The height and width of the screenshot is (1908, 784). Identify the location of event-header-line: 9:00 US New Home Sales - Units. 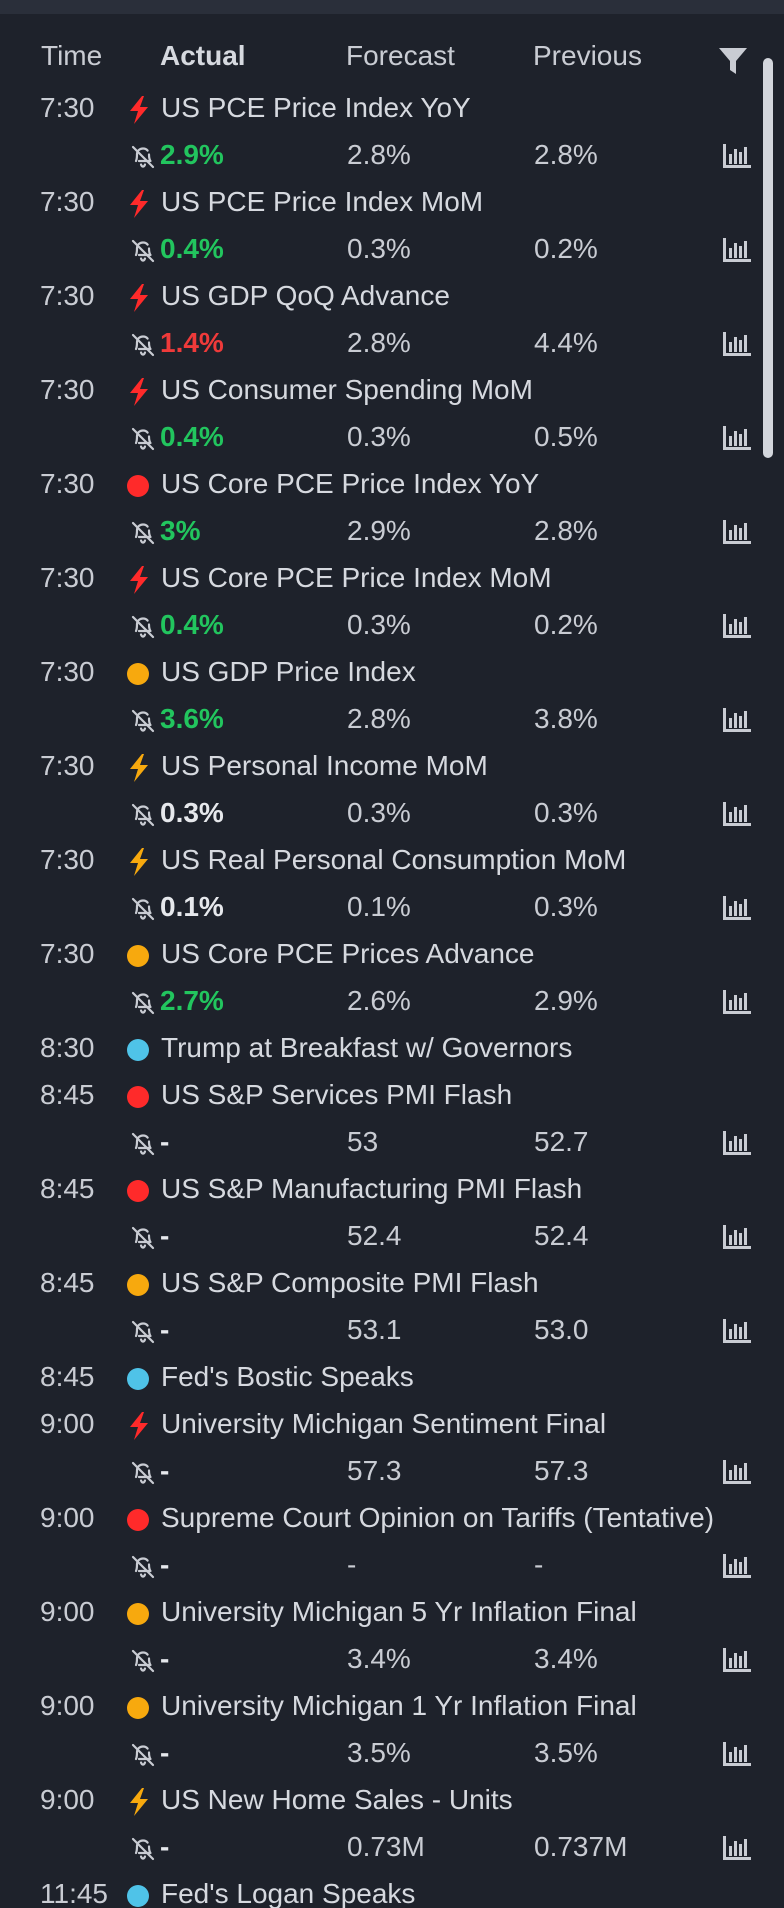
(392, 1799).